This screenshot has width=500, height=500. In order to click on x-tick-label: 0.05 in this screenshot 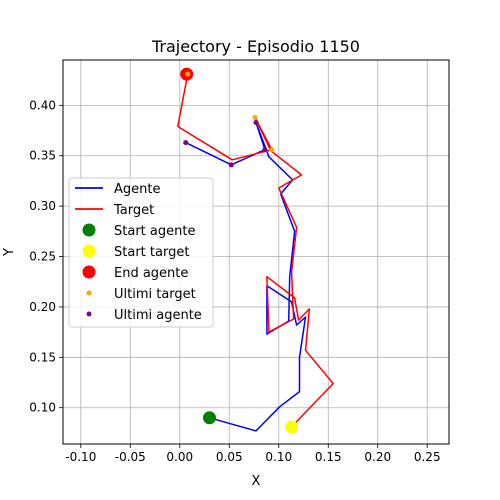, I will do `click(229, 457)`.